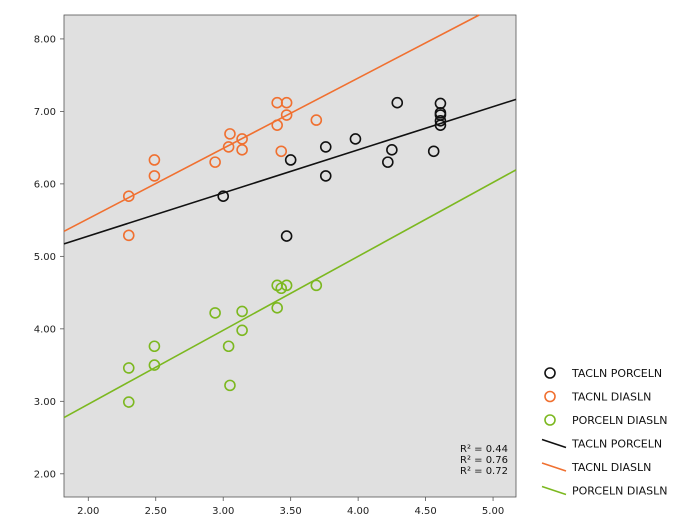  What do you see at coordinates (619, 491) in the screenshot?
I see `legend-fit-label-3: PORCELN DIASLN` at bounding box center [619, 491].